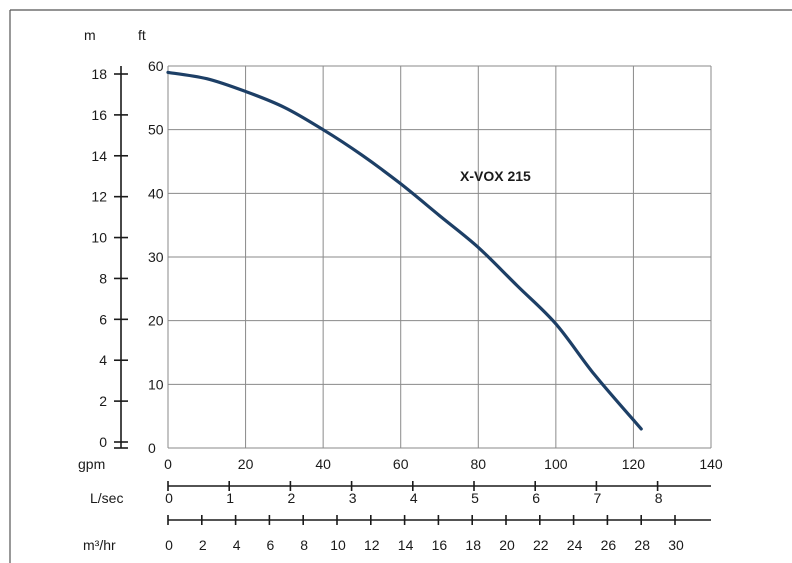 The width and height of the screenshot is (792, 563). Describe the element at coordinates (103, 360) in the screenshot. I see `y-m-tick-label: 4` at that location.